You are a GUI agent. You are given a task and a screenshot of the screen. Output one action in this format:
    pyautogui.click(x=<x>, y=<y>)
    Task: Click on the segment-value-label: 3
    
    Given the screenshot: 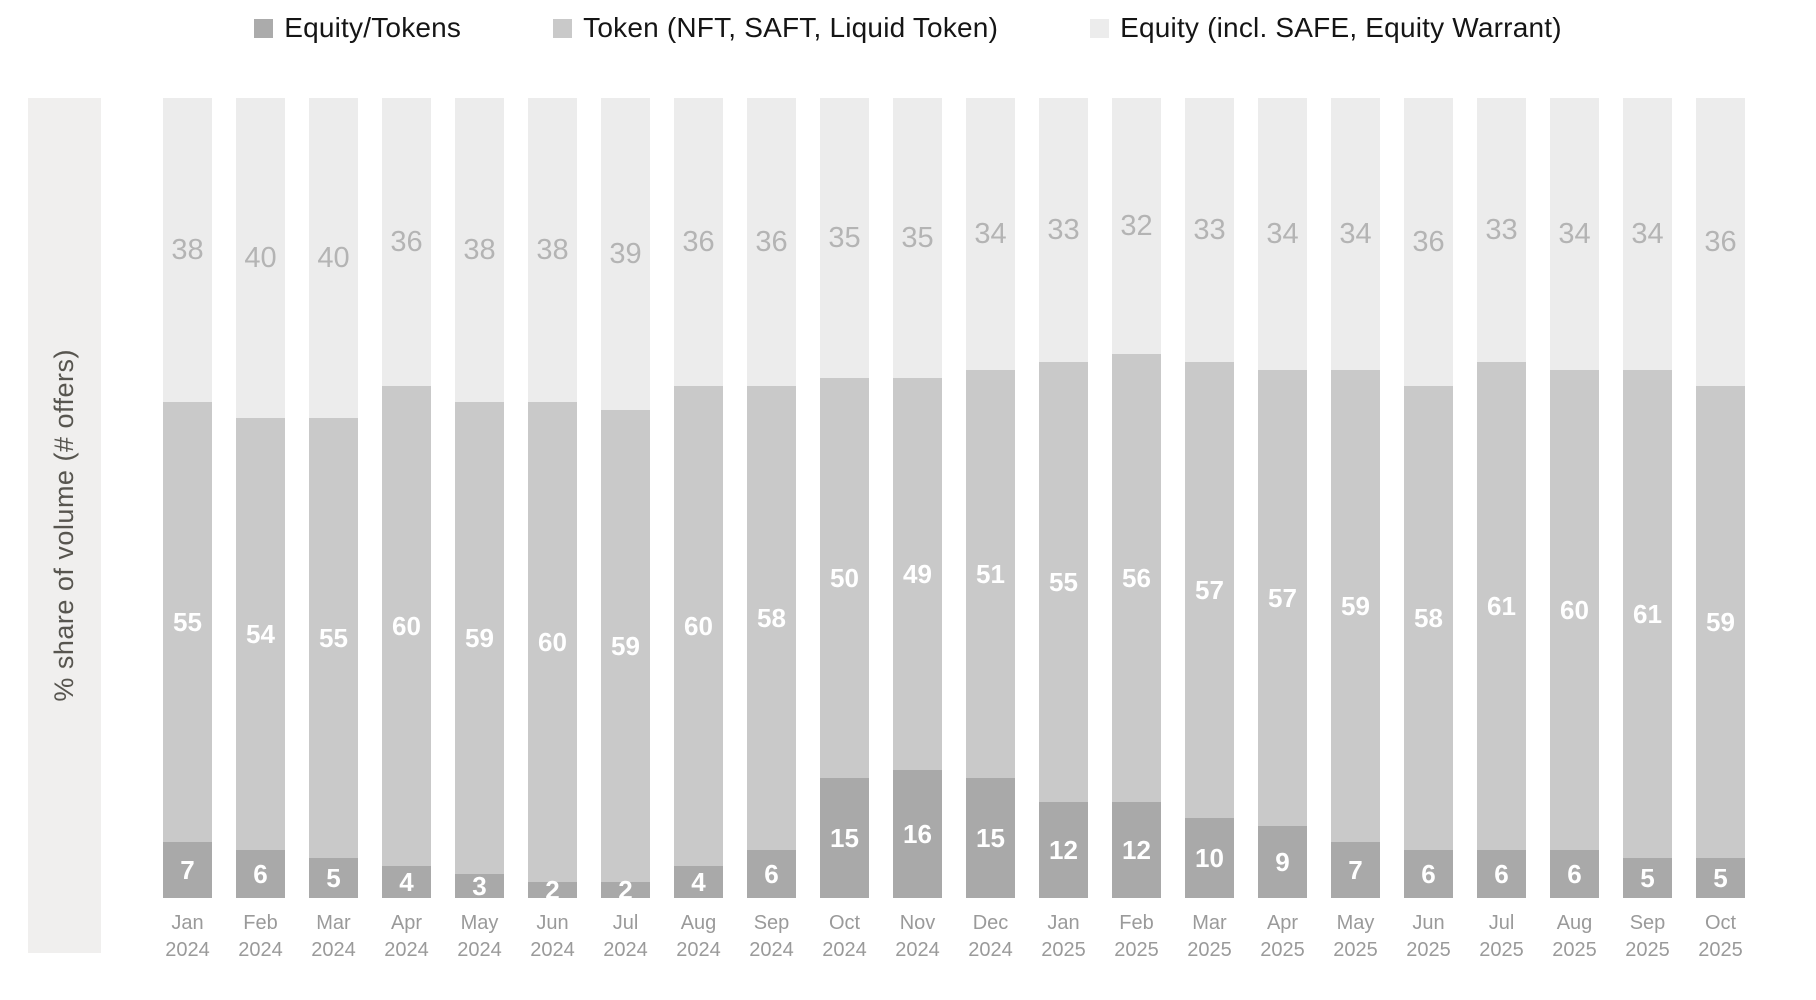 What is the action you would take?
    pyautogui.click(x=479, y=886)
    